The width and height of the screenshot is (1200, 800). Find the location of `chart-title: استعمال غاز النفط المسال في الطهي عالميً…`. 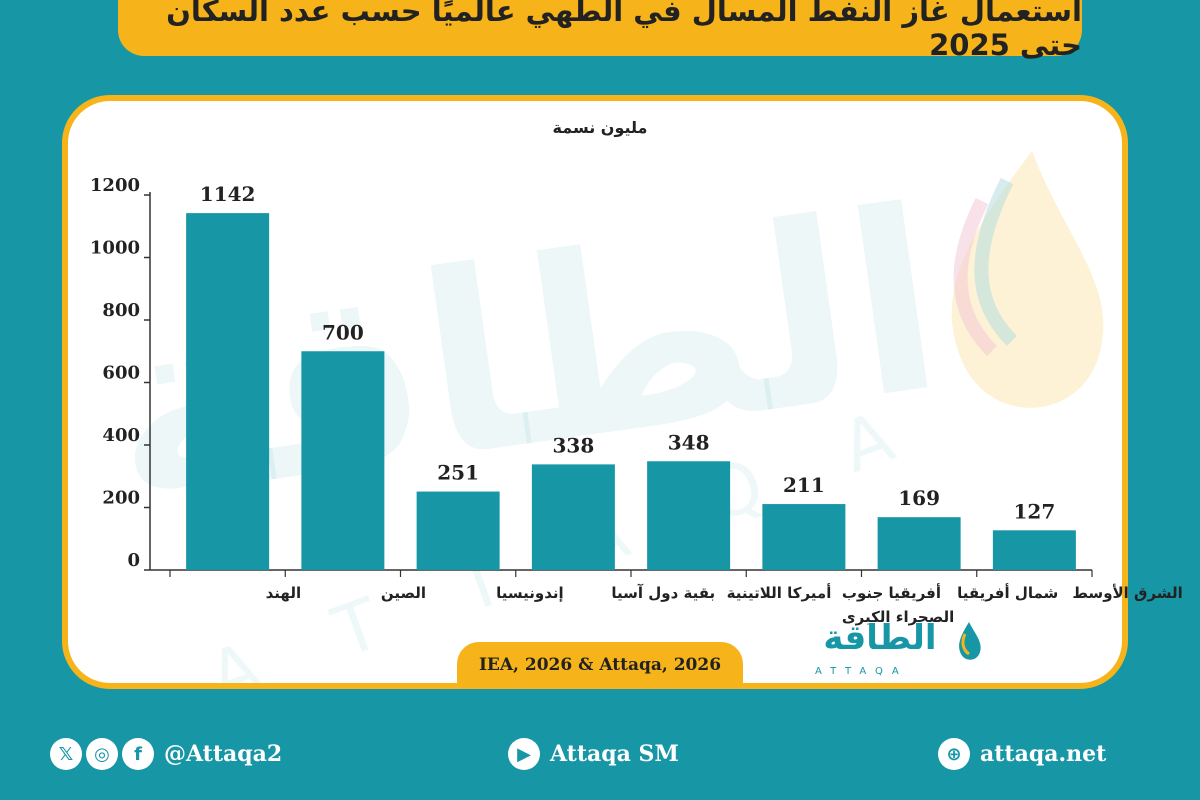

chart-title: استعمال غاز النفط المسال في الطهي عالميً… is located at coordinates (624, 31).